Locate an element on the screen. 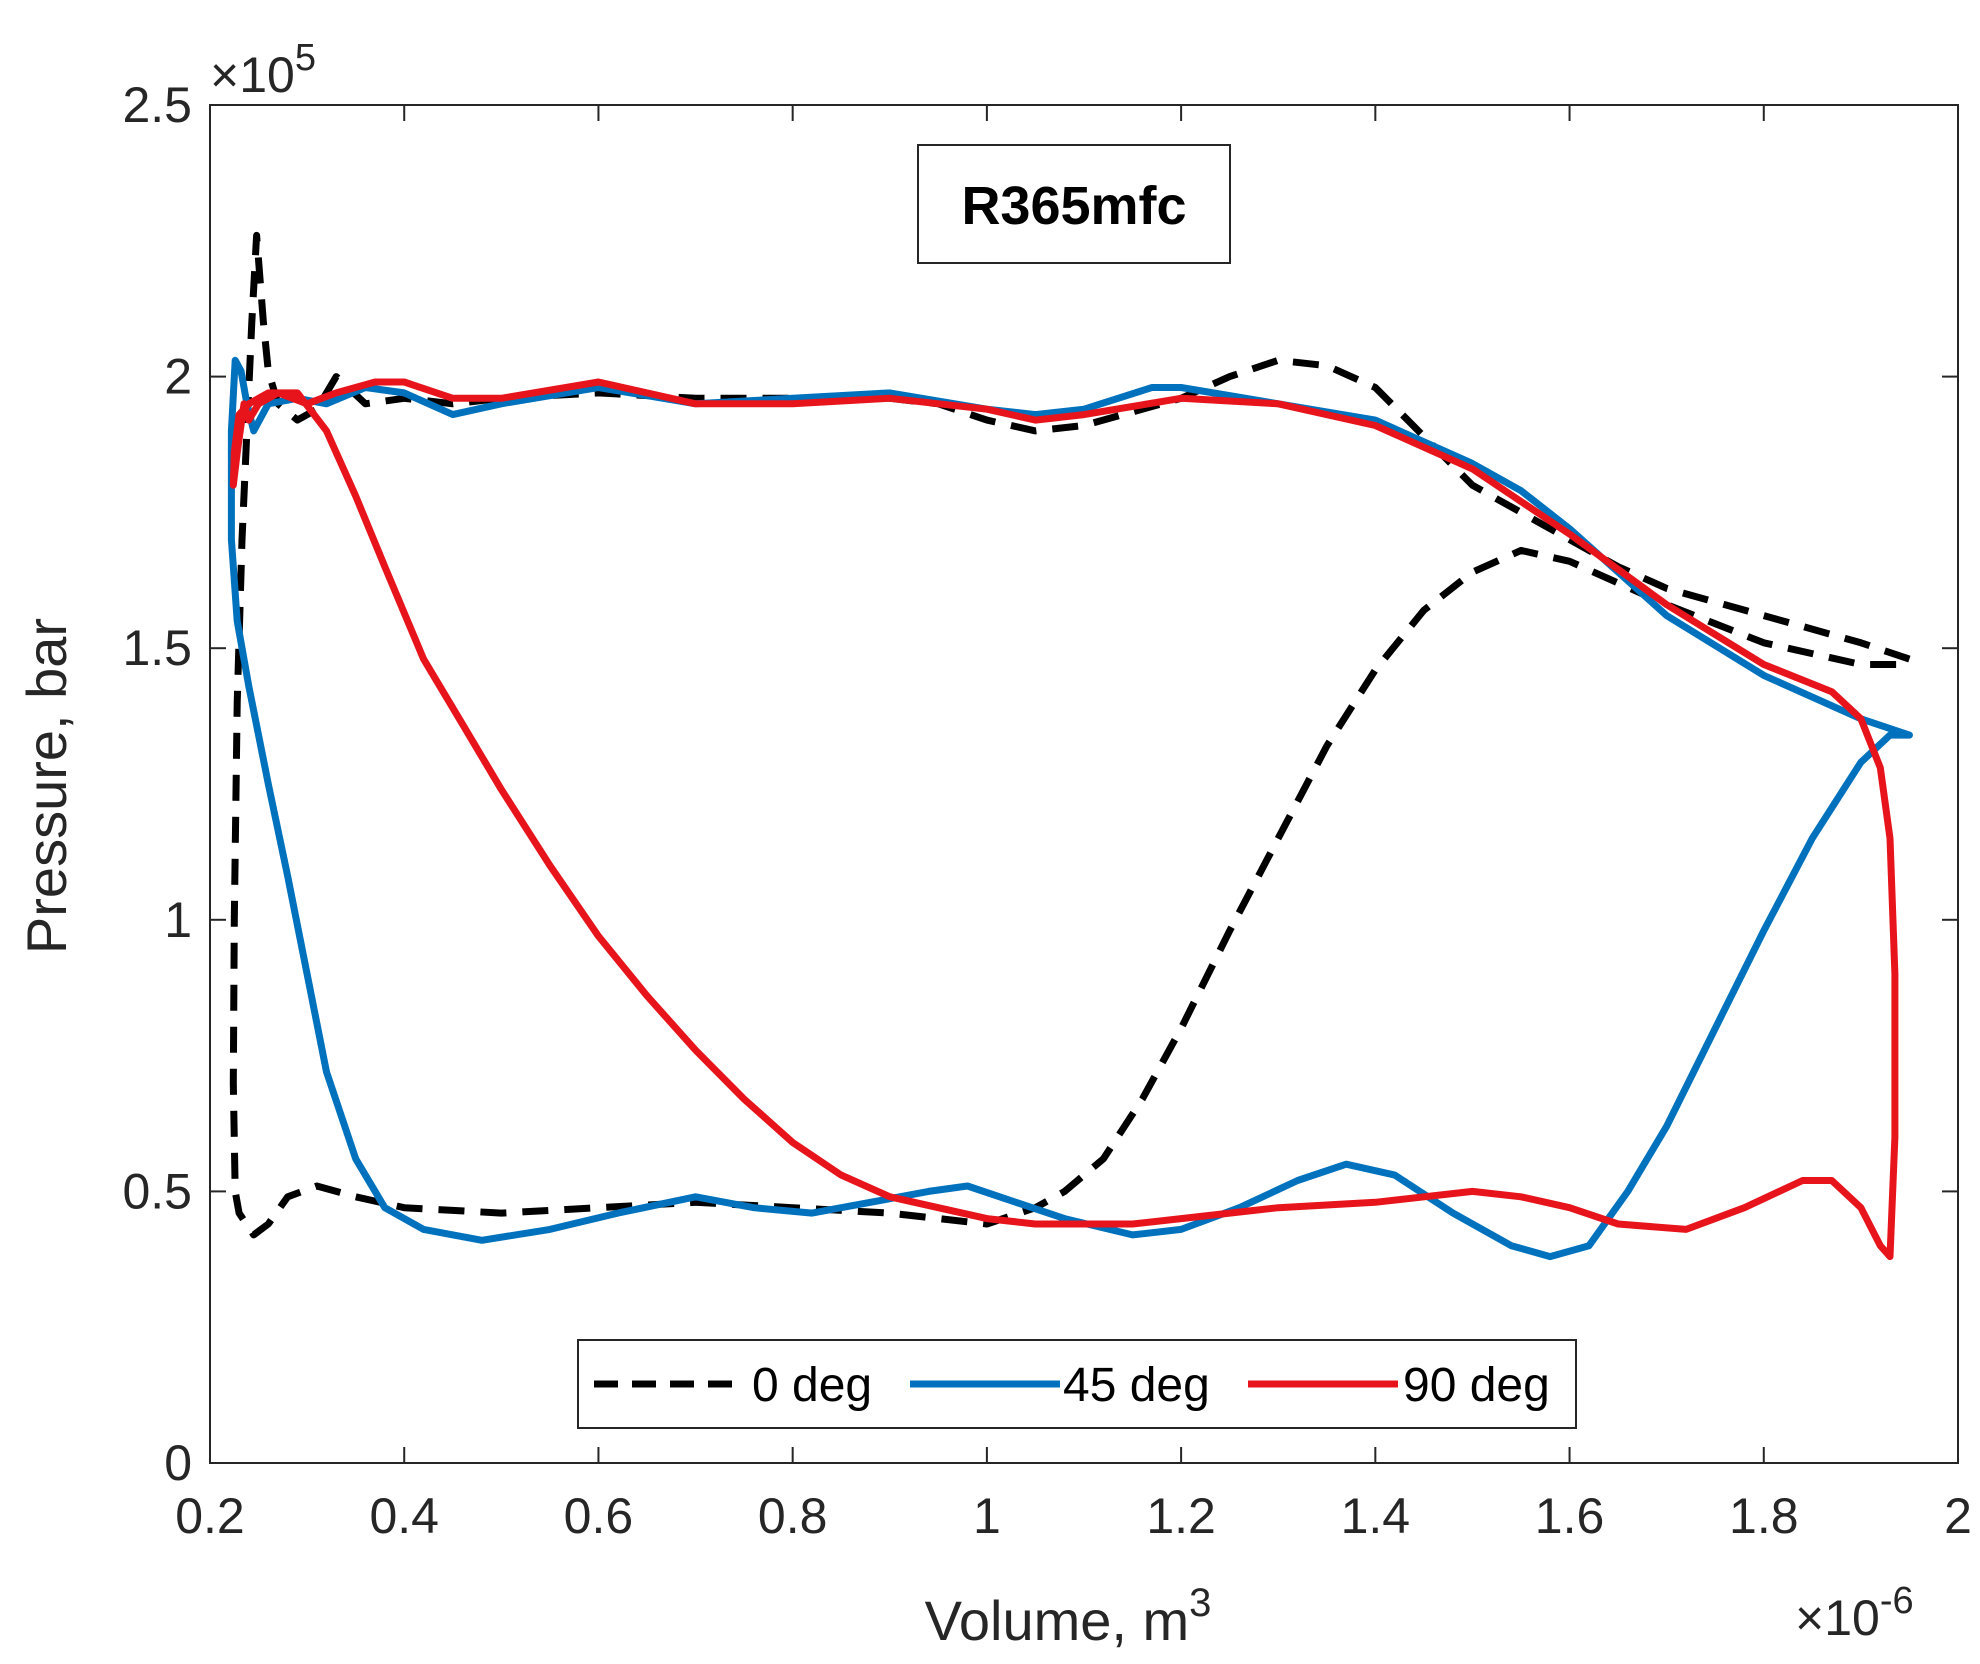 The width and height of the screenshot is (1980, 1664). x-exponent-power: -6 is located at coordinates (1897, 1601).